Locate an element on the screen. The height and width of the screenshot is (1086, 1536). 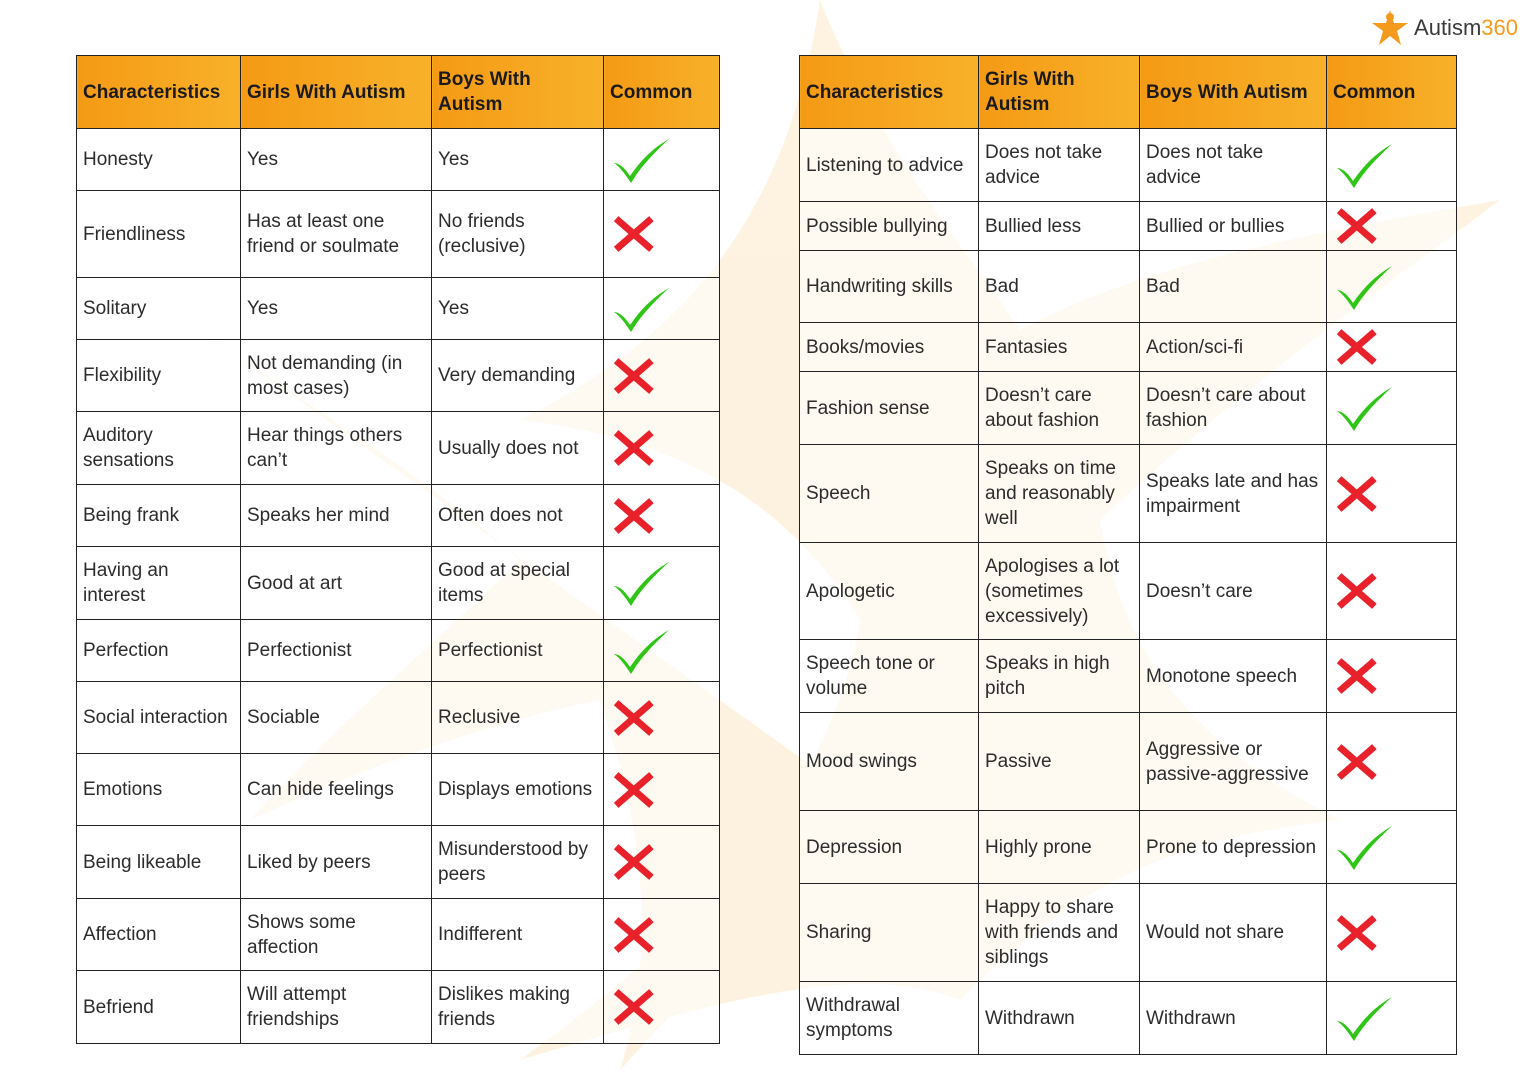
boys-cell: Very demanding is located at coordinates (517, 375).